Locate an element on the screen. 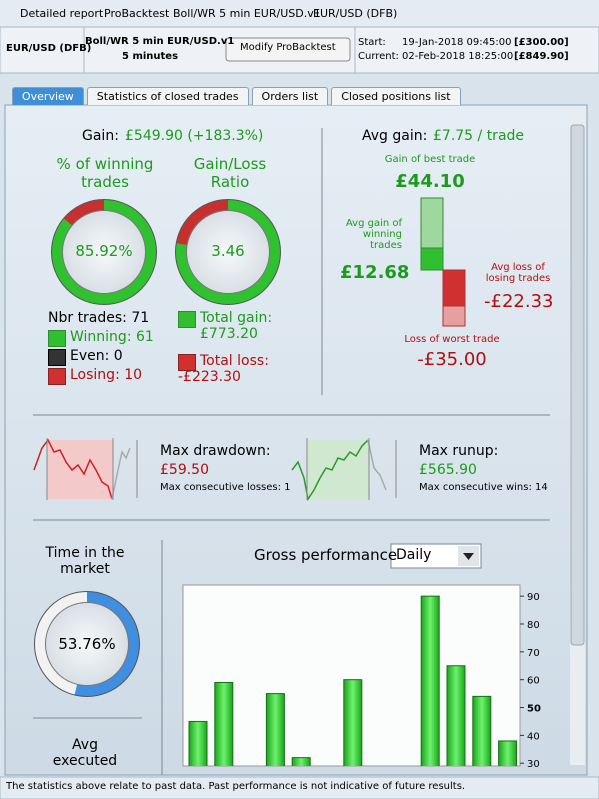 Image resolution: width=599 pixels, height=799 pixels. y-tick-label: 70 is located at coordinates (533, 653).